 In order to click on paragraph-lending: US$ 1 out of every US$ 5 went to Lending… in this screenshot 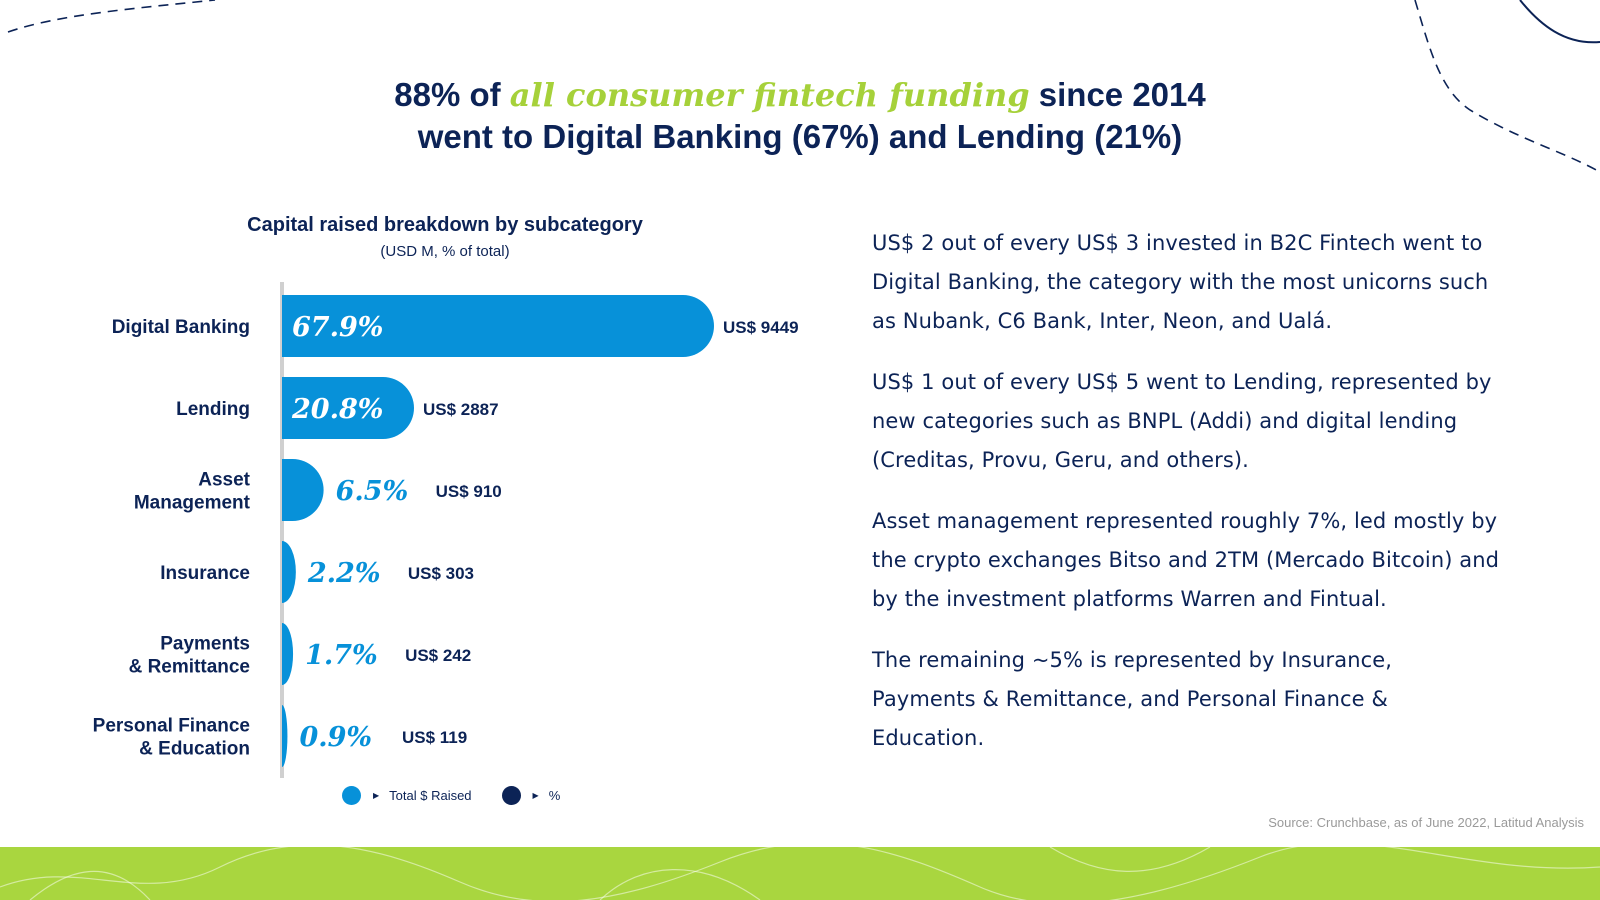, I will do `click(1182, 421)`.